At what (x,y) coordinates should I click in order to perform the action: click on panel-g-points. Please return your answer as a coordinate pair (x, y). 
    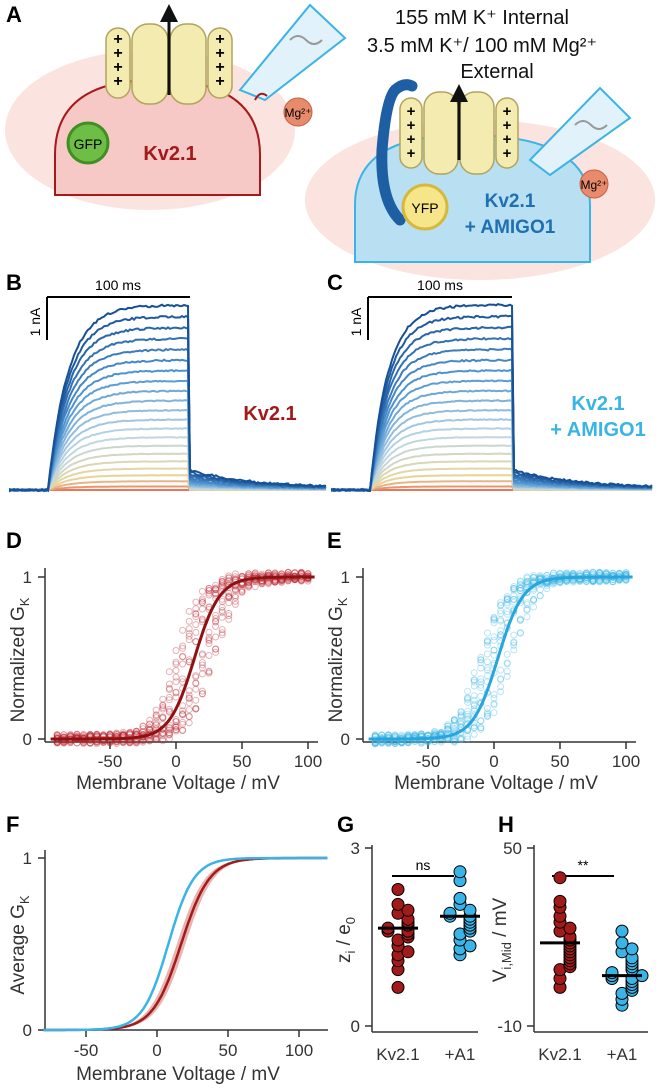
    Looking at the image, I should click on (429, 929).